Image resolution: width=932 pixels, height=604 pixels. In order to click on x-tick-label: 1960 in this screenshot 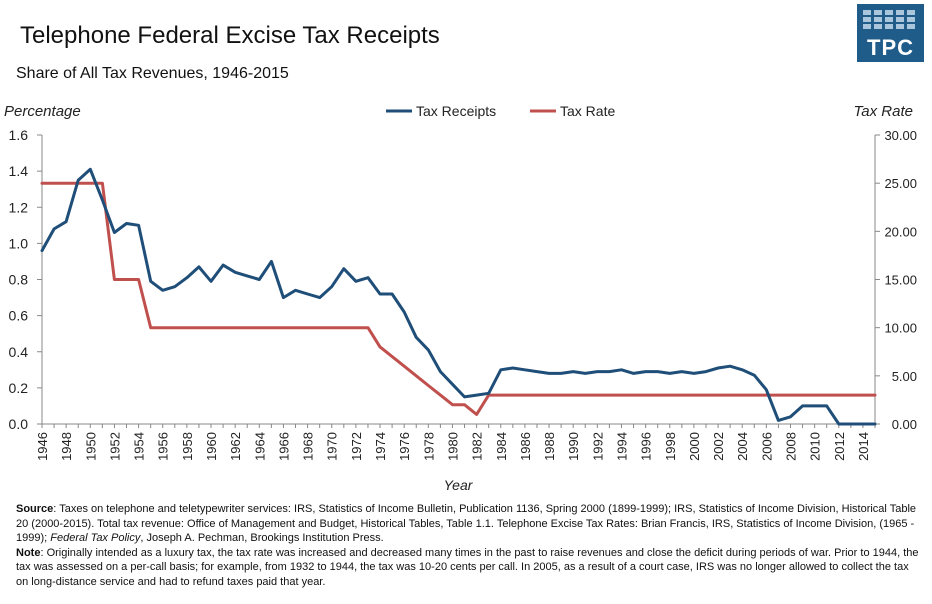, I will do `click(211, 446)`.